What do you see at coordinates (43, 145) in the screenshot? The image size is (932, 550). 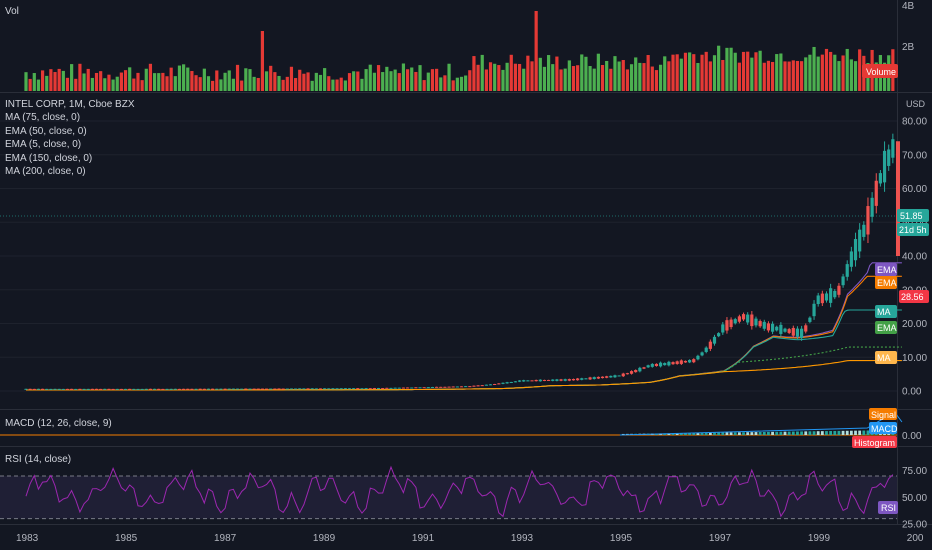 I see `legend-ema5: EMA (5, close, 0)` at bounding box center [43, 145].